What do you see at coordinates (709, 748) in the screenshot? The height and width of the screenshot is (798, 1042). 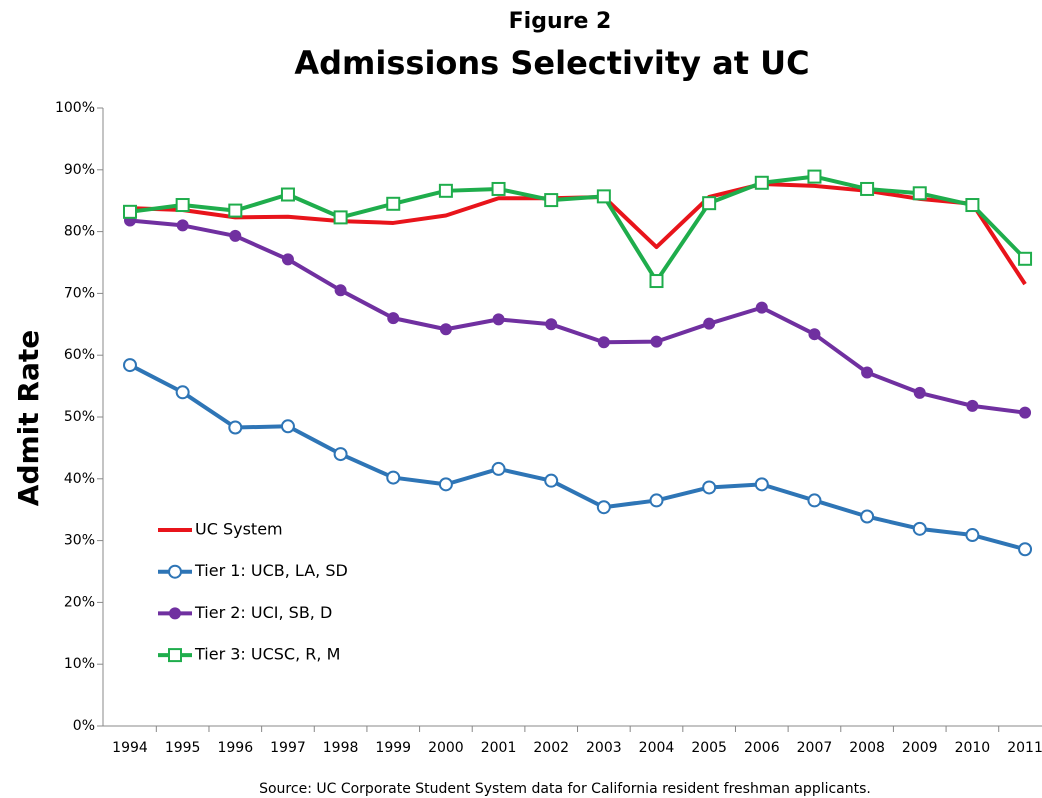 I see `x-tick-label: 2005` at bounding box center [709, 748].